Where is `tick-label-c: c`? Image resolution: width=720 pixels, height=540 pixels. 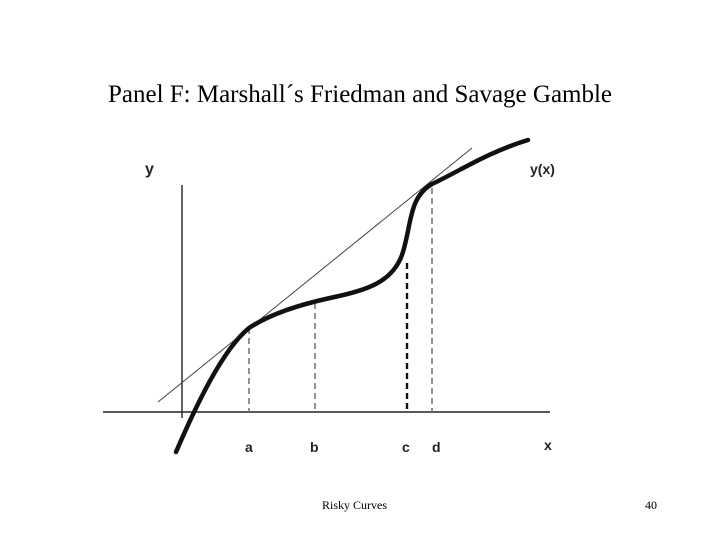 tick-label-c: c is located at coordinates (406, 447).